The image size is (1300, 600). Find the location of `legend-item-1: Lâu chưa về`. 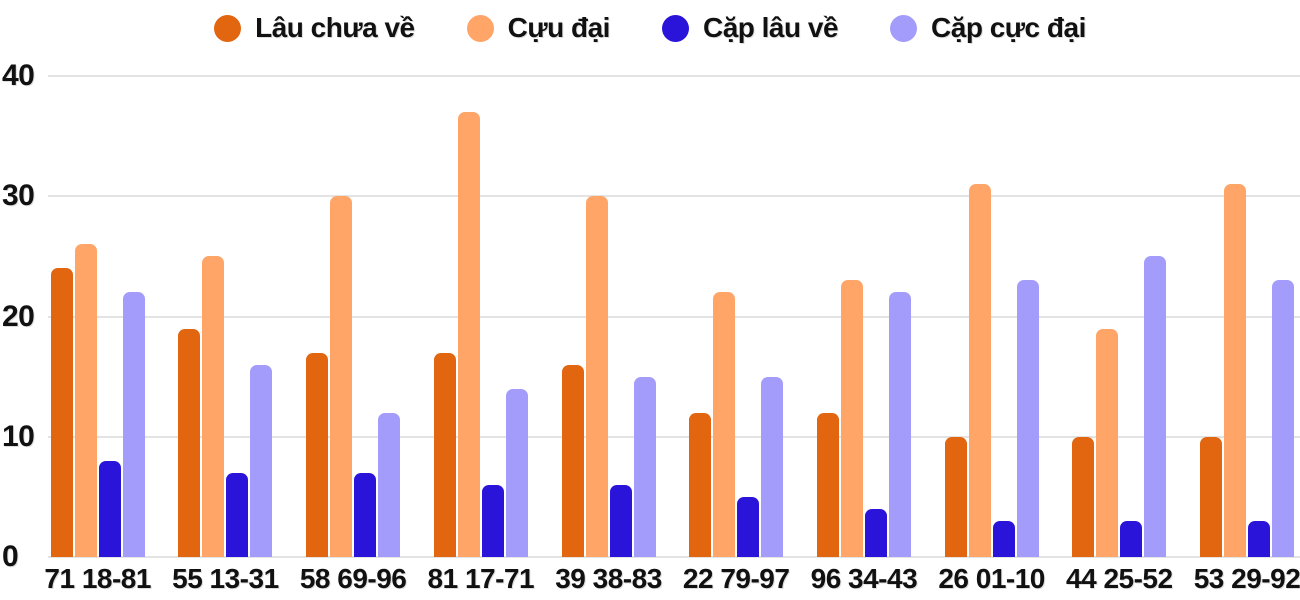

legend-item-1: Lâu chưa về is located at coordinates (314, 28).